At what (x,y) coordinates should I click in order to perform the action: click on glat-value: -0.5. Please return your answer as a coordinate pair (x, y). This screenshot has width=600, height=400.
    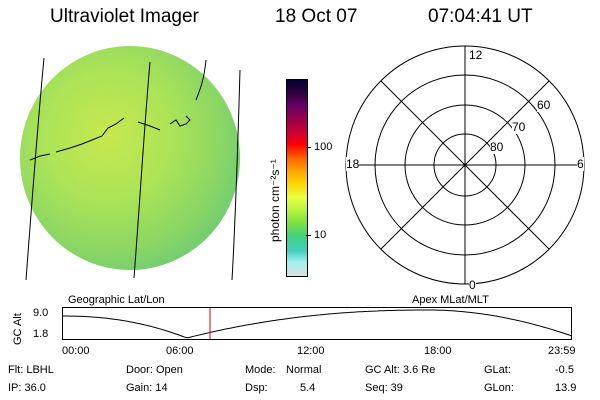
    Looking at the image, I should click on (564, 370).